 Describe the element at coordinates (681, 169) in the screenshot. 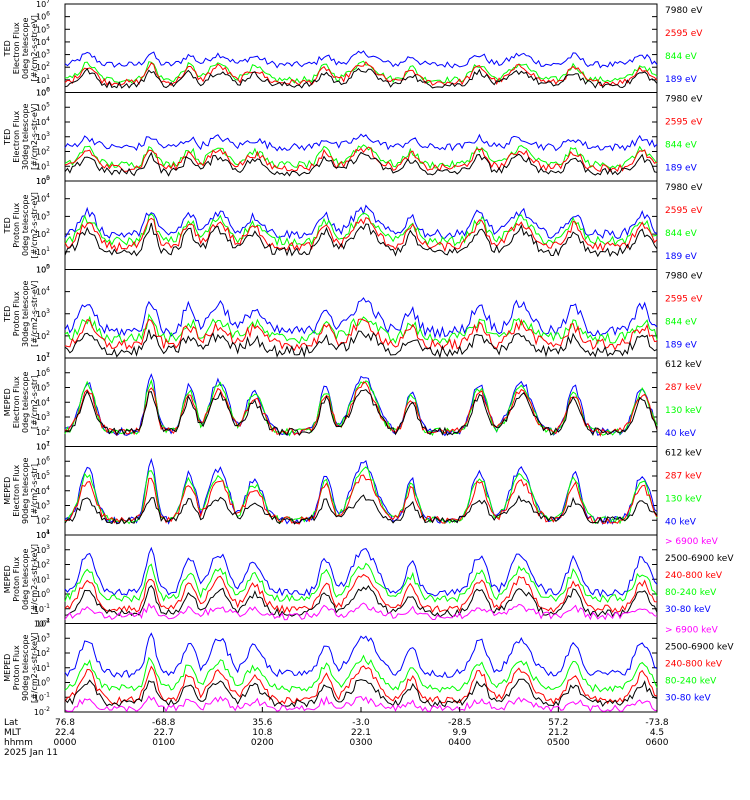

I see `legend-entry: 189 eV` at that location.